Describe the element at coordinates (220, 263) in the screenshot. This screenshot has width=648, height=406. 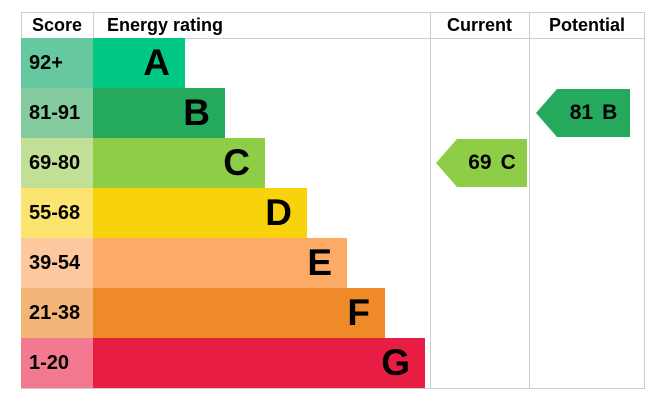
I see `band-e-bar: E` at that location.